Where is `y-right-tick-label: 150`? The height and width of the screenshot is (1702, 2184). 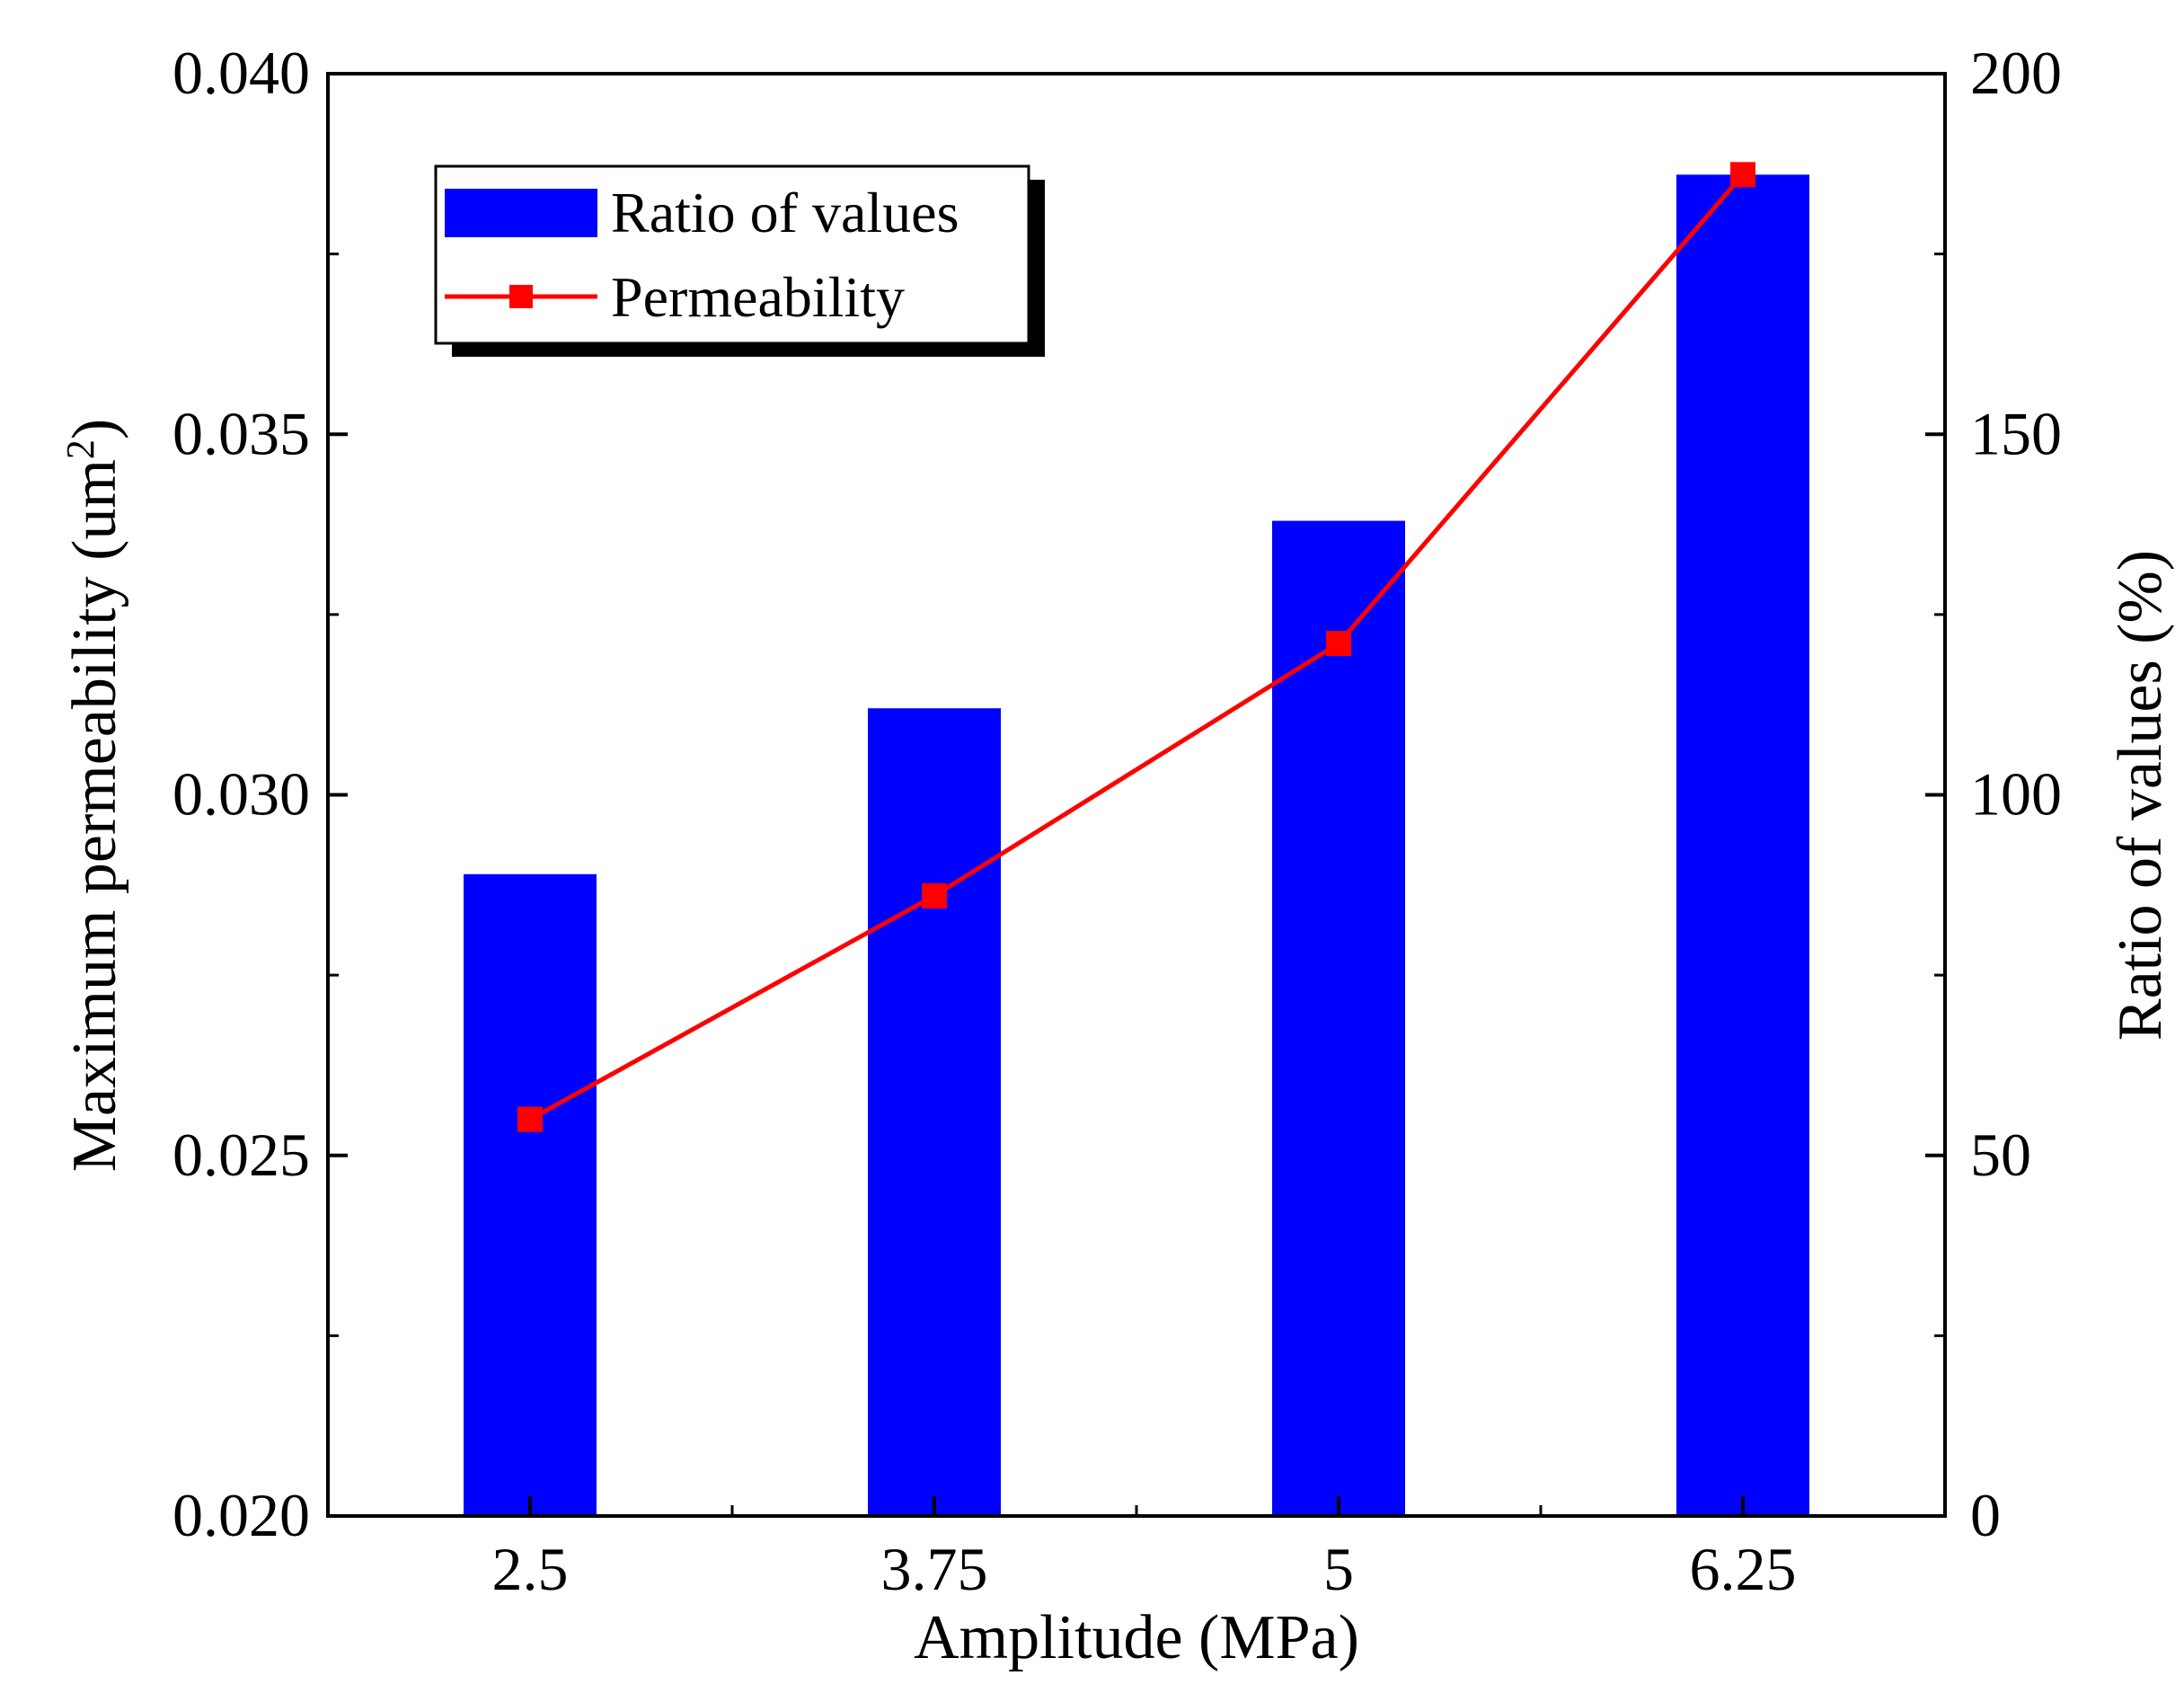 y-right-tick-label: 150 is located at coordinates (2016, 433).